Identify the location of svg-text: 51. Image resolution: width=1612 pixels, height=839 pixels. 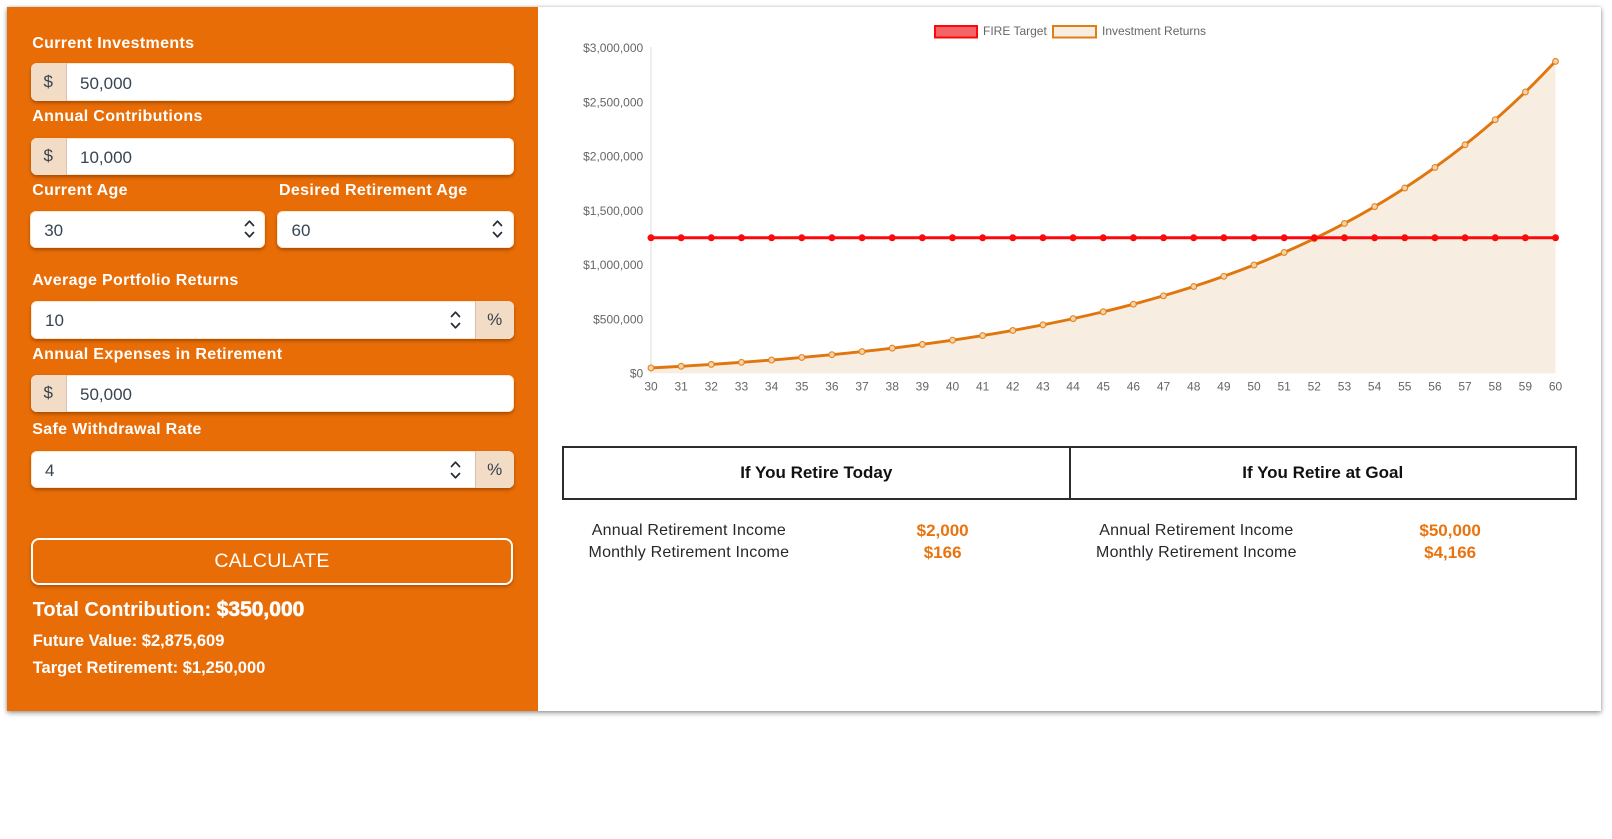
(1284, 387).